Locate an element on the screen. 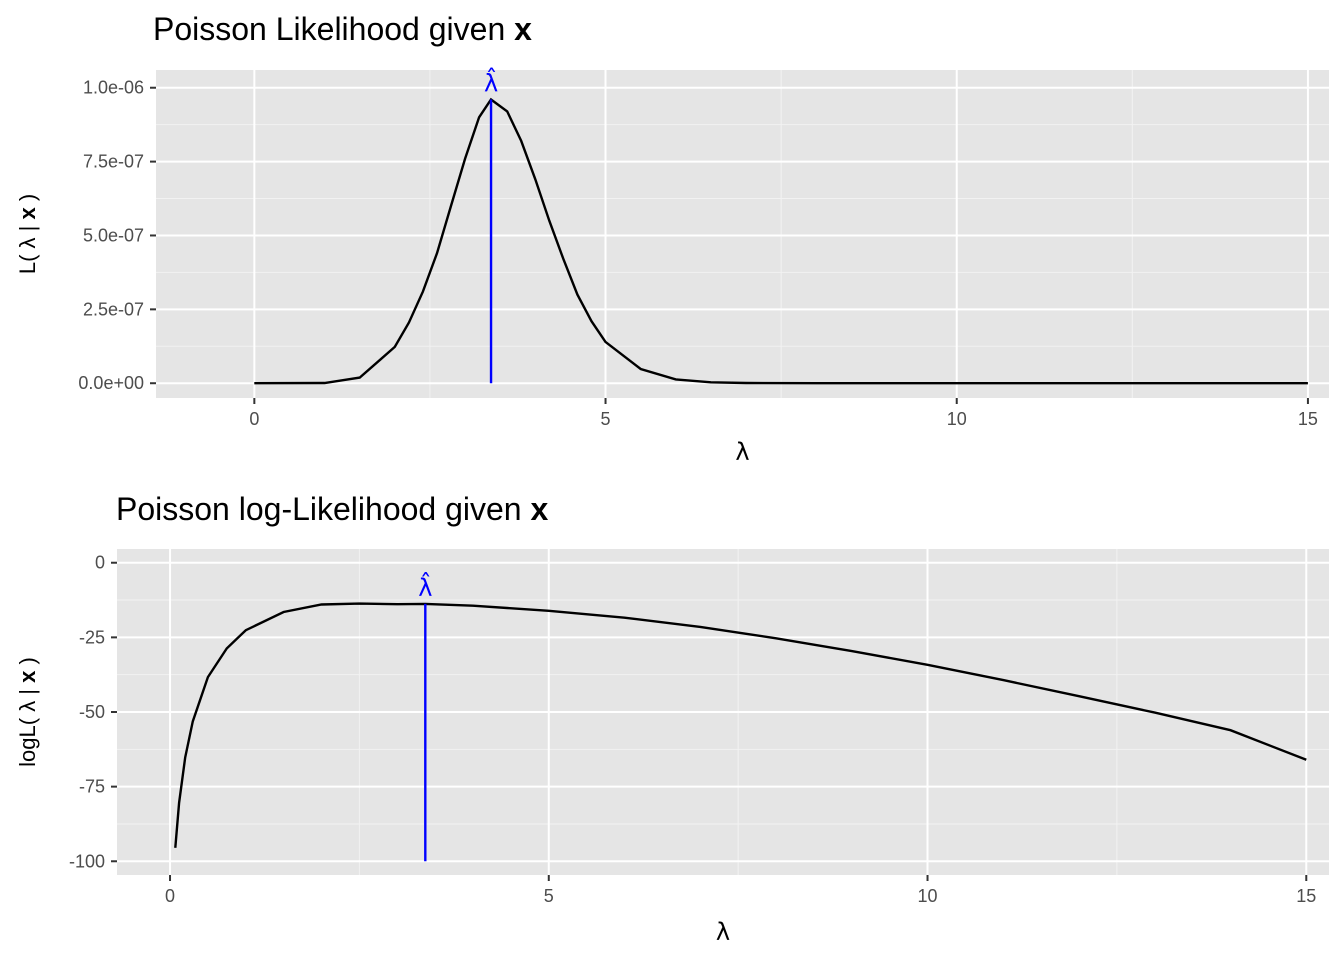  chart-title: Poisson log-Likelihood given x is located at coordinates (332, 509).